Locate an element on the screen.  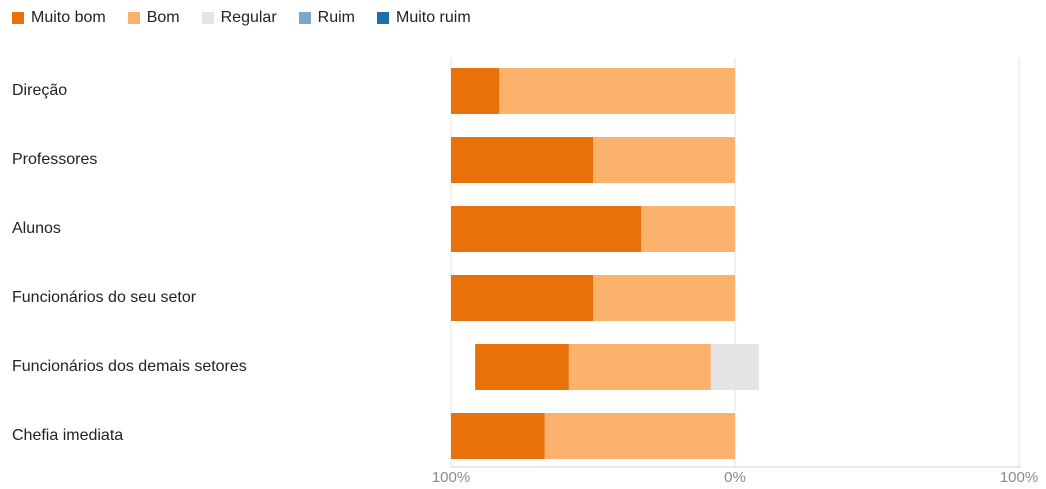
x-tick-label: 0% is located at coordinates (735, 477).